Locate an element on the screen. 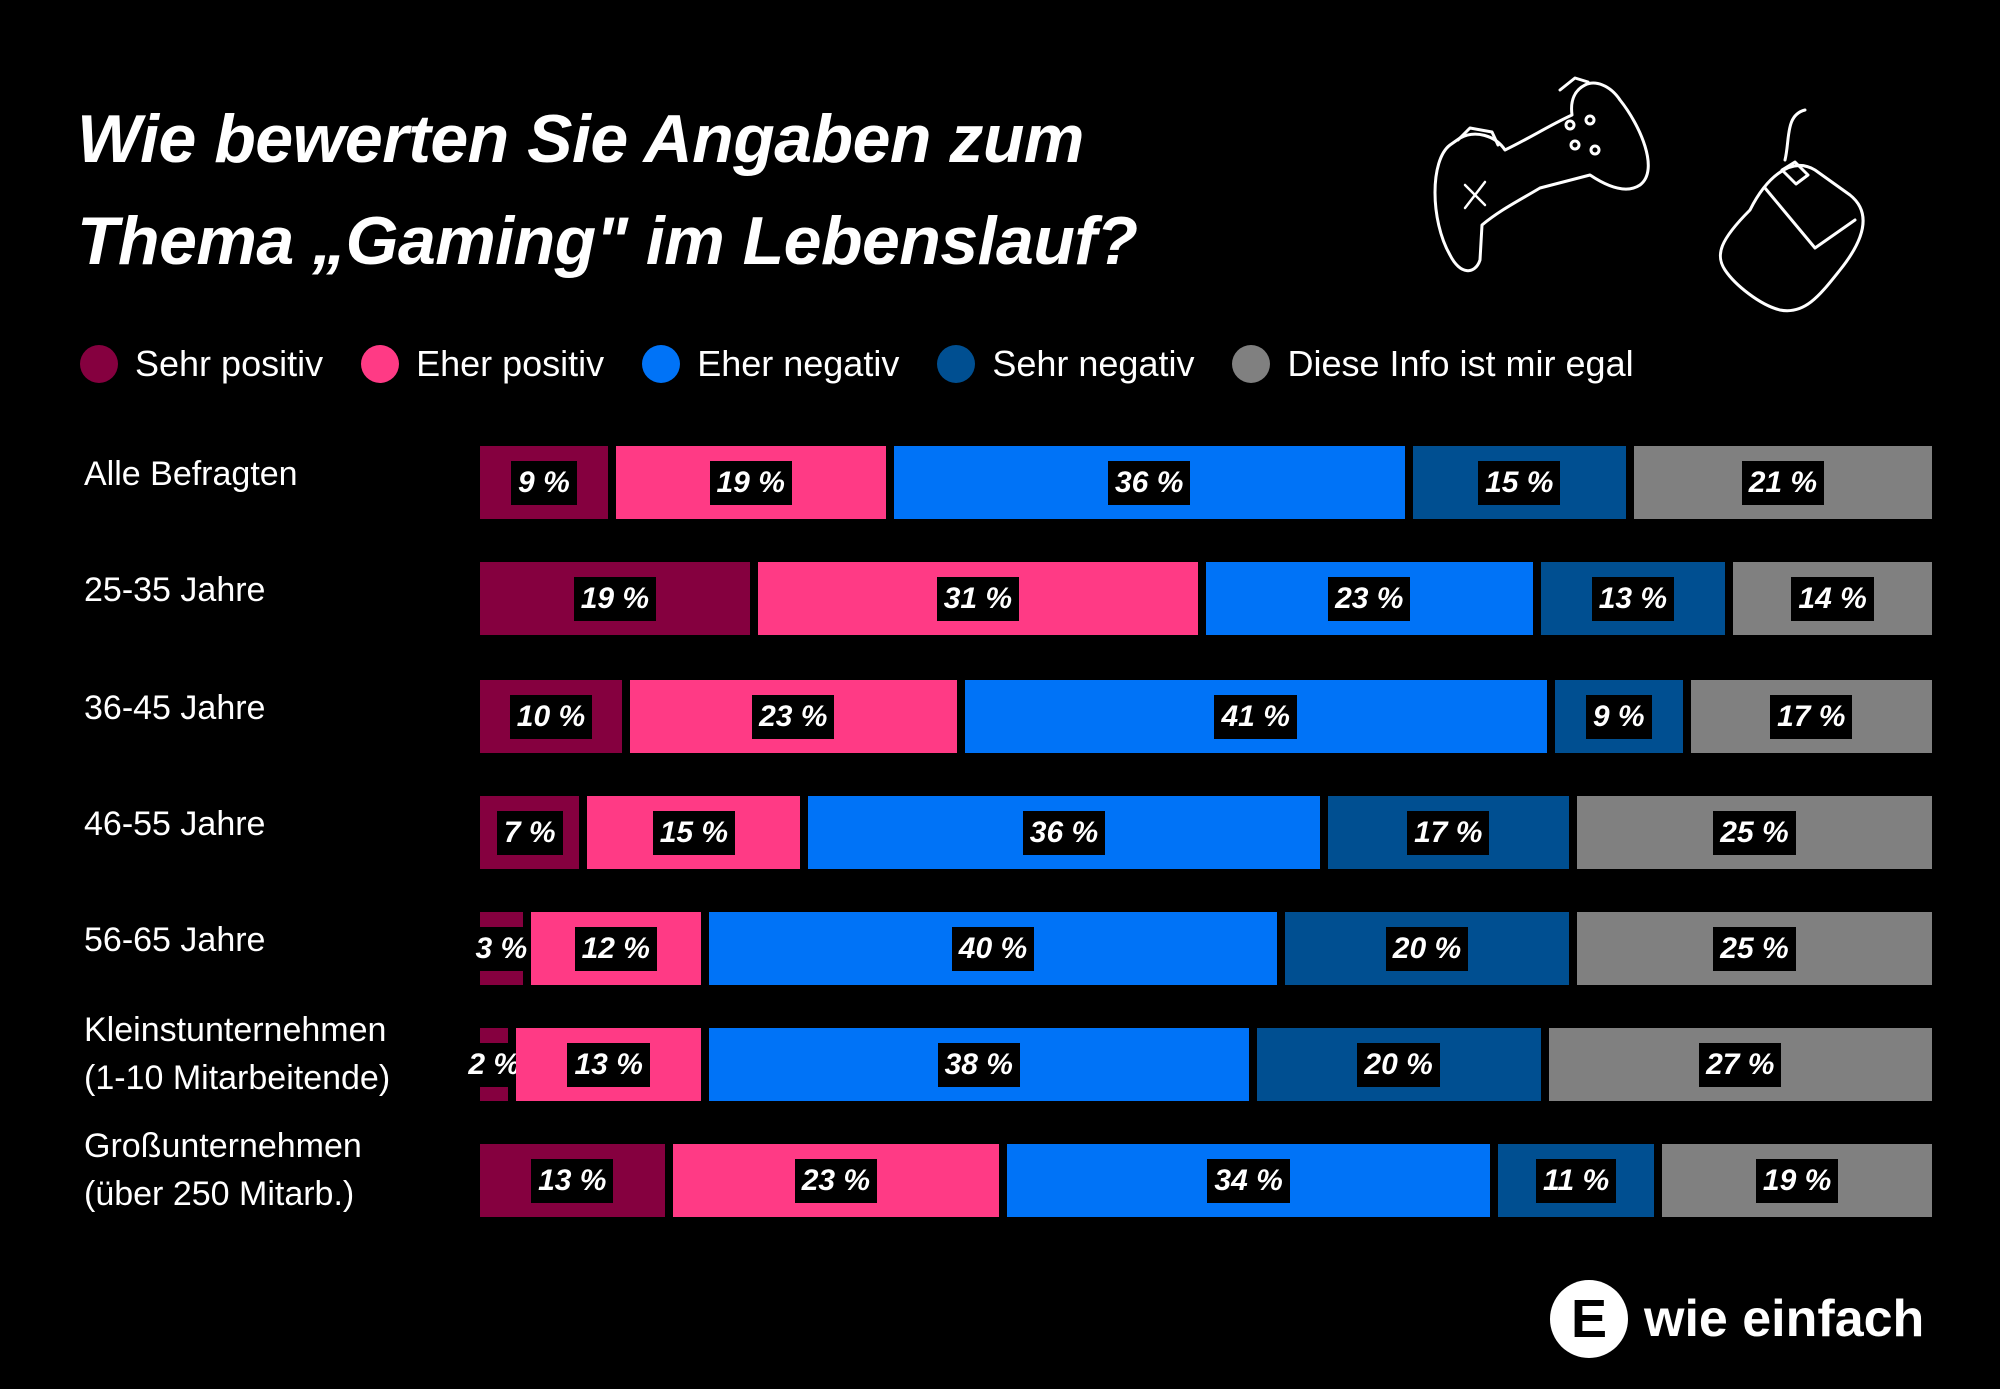 The height and width of the screenshot is (1389, 2000). bar-segment: 31 % is located at coordinates (977, 598).